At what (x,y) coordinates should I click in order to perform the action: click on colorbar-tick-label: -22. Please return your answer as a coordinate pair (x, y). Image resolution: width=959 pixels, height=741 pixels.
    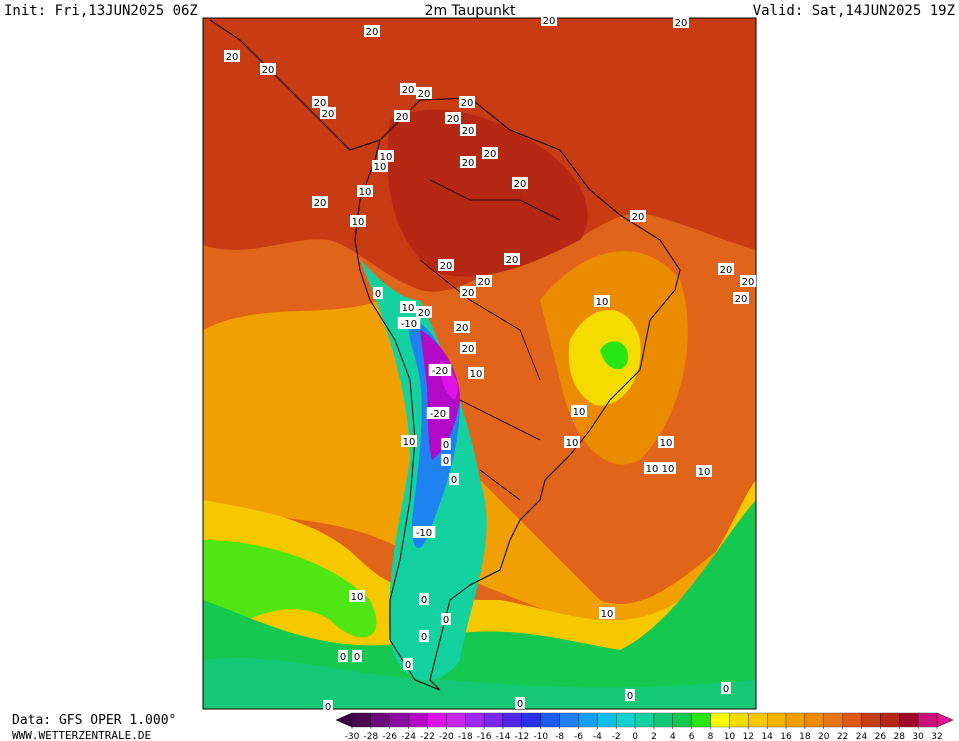
    Looking at the image, I should click on (427, 736).